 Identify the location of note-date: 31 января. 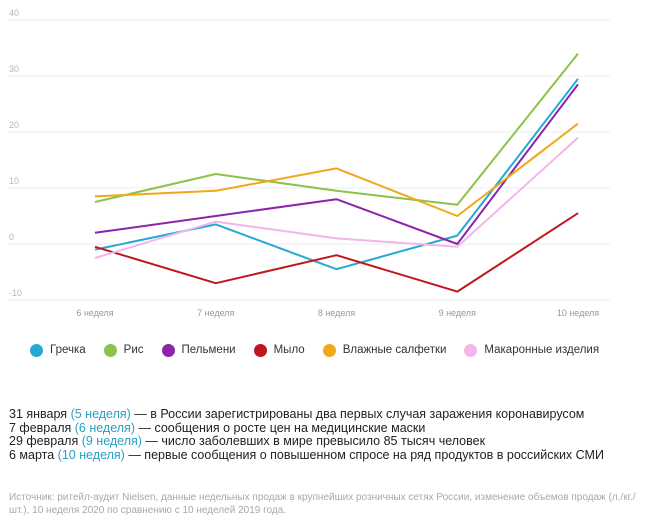
(38, 414).